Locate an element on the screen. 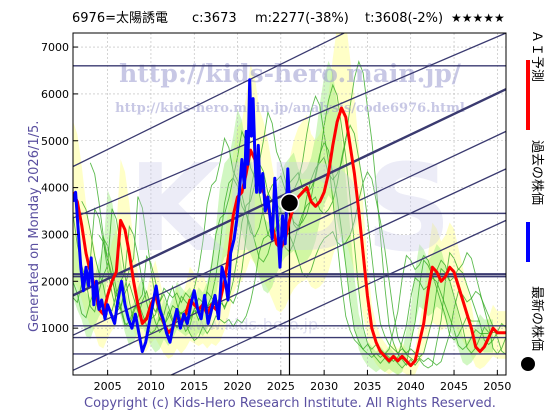 The width and height of the screenshot is (560, 420). x-tick-label-2030: 2030 is located at coordinates (324, 386).